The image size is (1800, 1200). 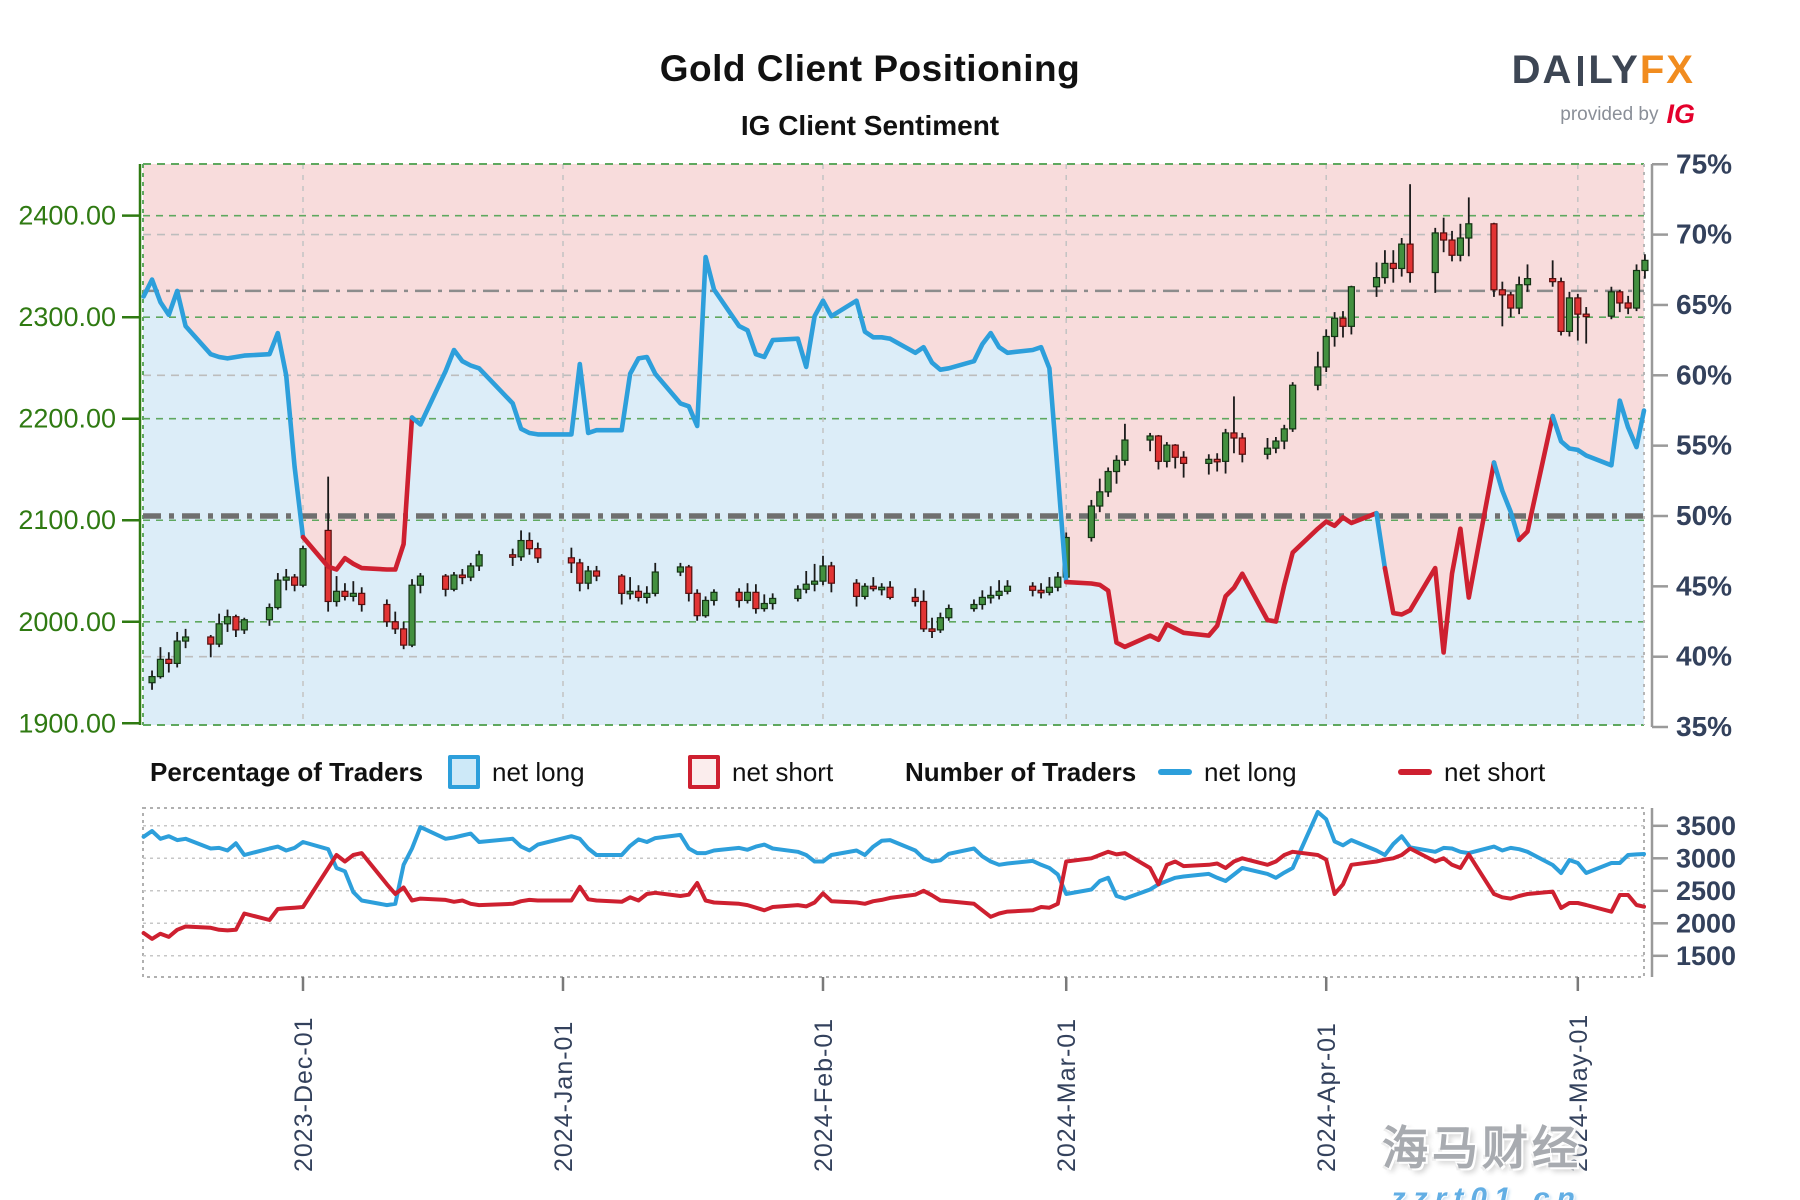 What do you see at coordinates (893, 859) in the screenshot?
I see `traders-net-long-line` at bounding box center [893, 859].